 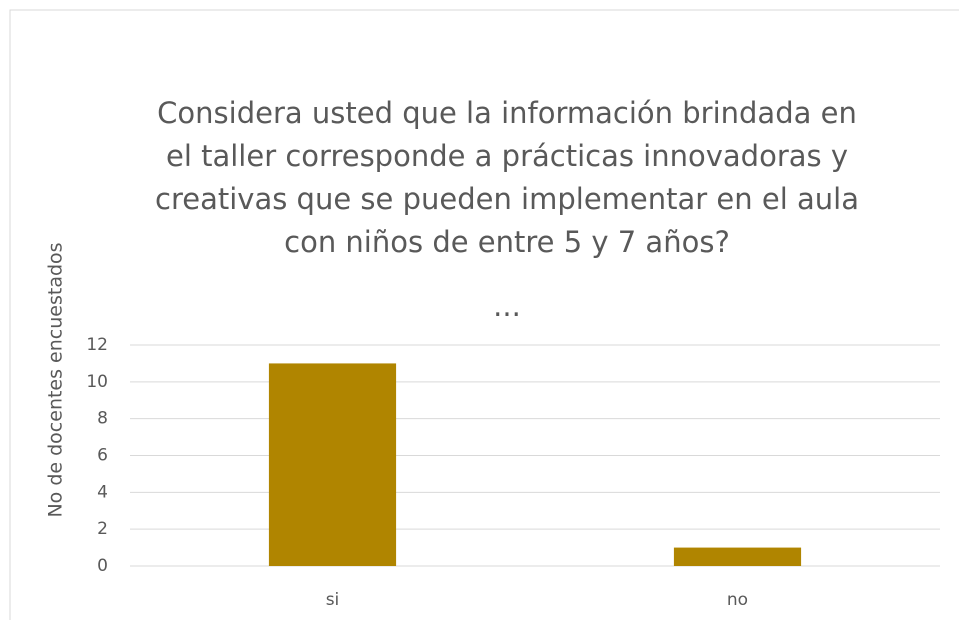 What do you see at coordinates (97, 345) in the screenshot?
I see `y-tick-label: 12` at bounding box center [97, 345].